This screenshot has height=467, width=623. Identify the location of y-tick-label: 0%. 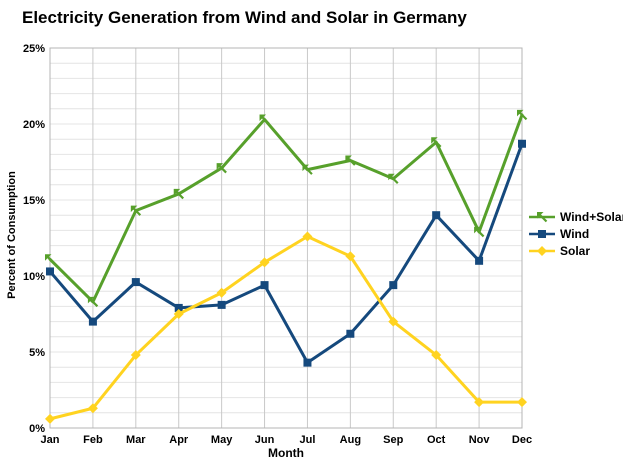
(37, 429).